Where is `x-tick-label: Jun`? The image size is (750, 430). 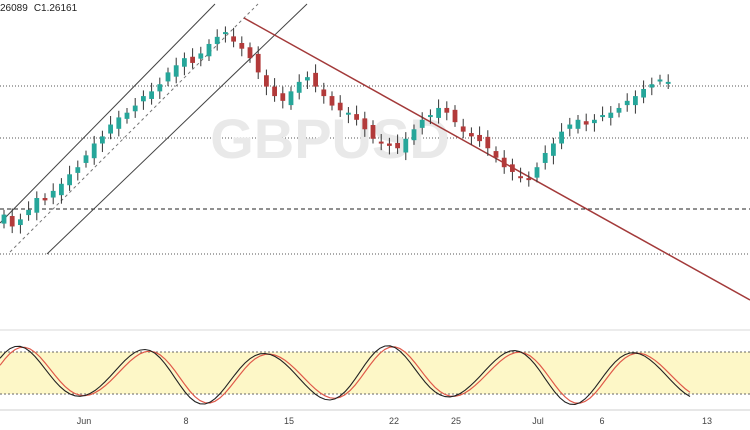
x-tick-label: Jun is located at coordinates (84, 421).